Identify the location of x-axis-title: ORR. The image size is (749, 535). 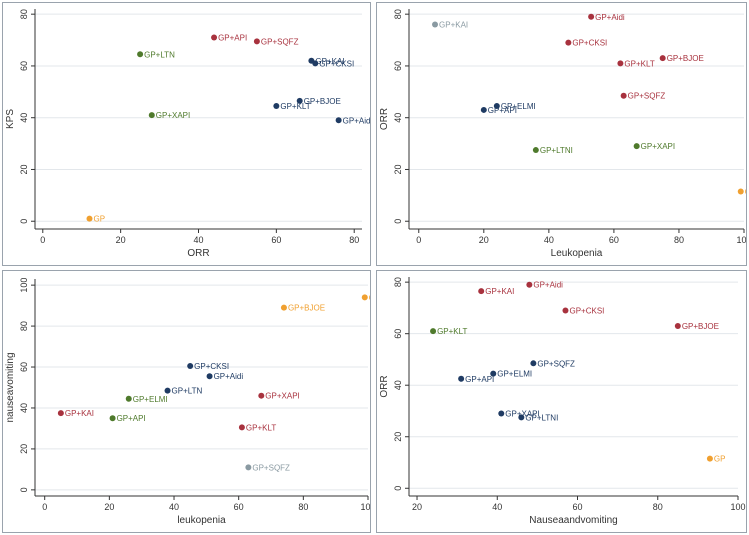
(198, 253).